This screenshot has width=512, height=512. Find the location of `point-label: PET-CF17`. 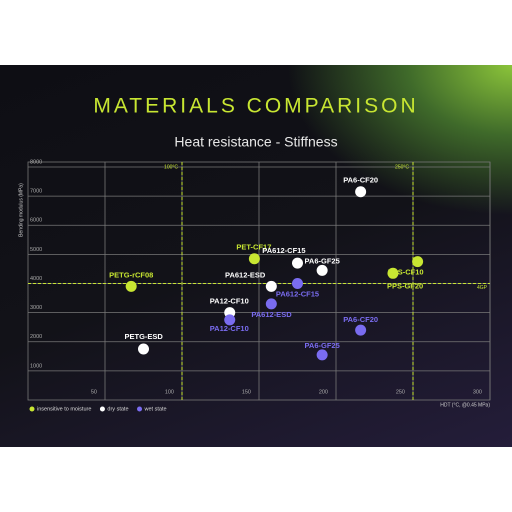

point-label: PET-CF17 is located at coordinates (253, 247).